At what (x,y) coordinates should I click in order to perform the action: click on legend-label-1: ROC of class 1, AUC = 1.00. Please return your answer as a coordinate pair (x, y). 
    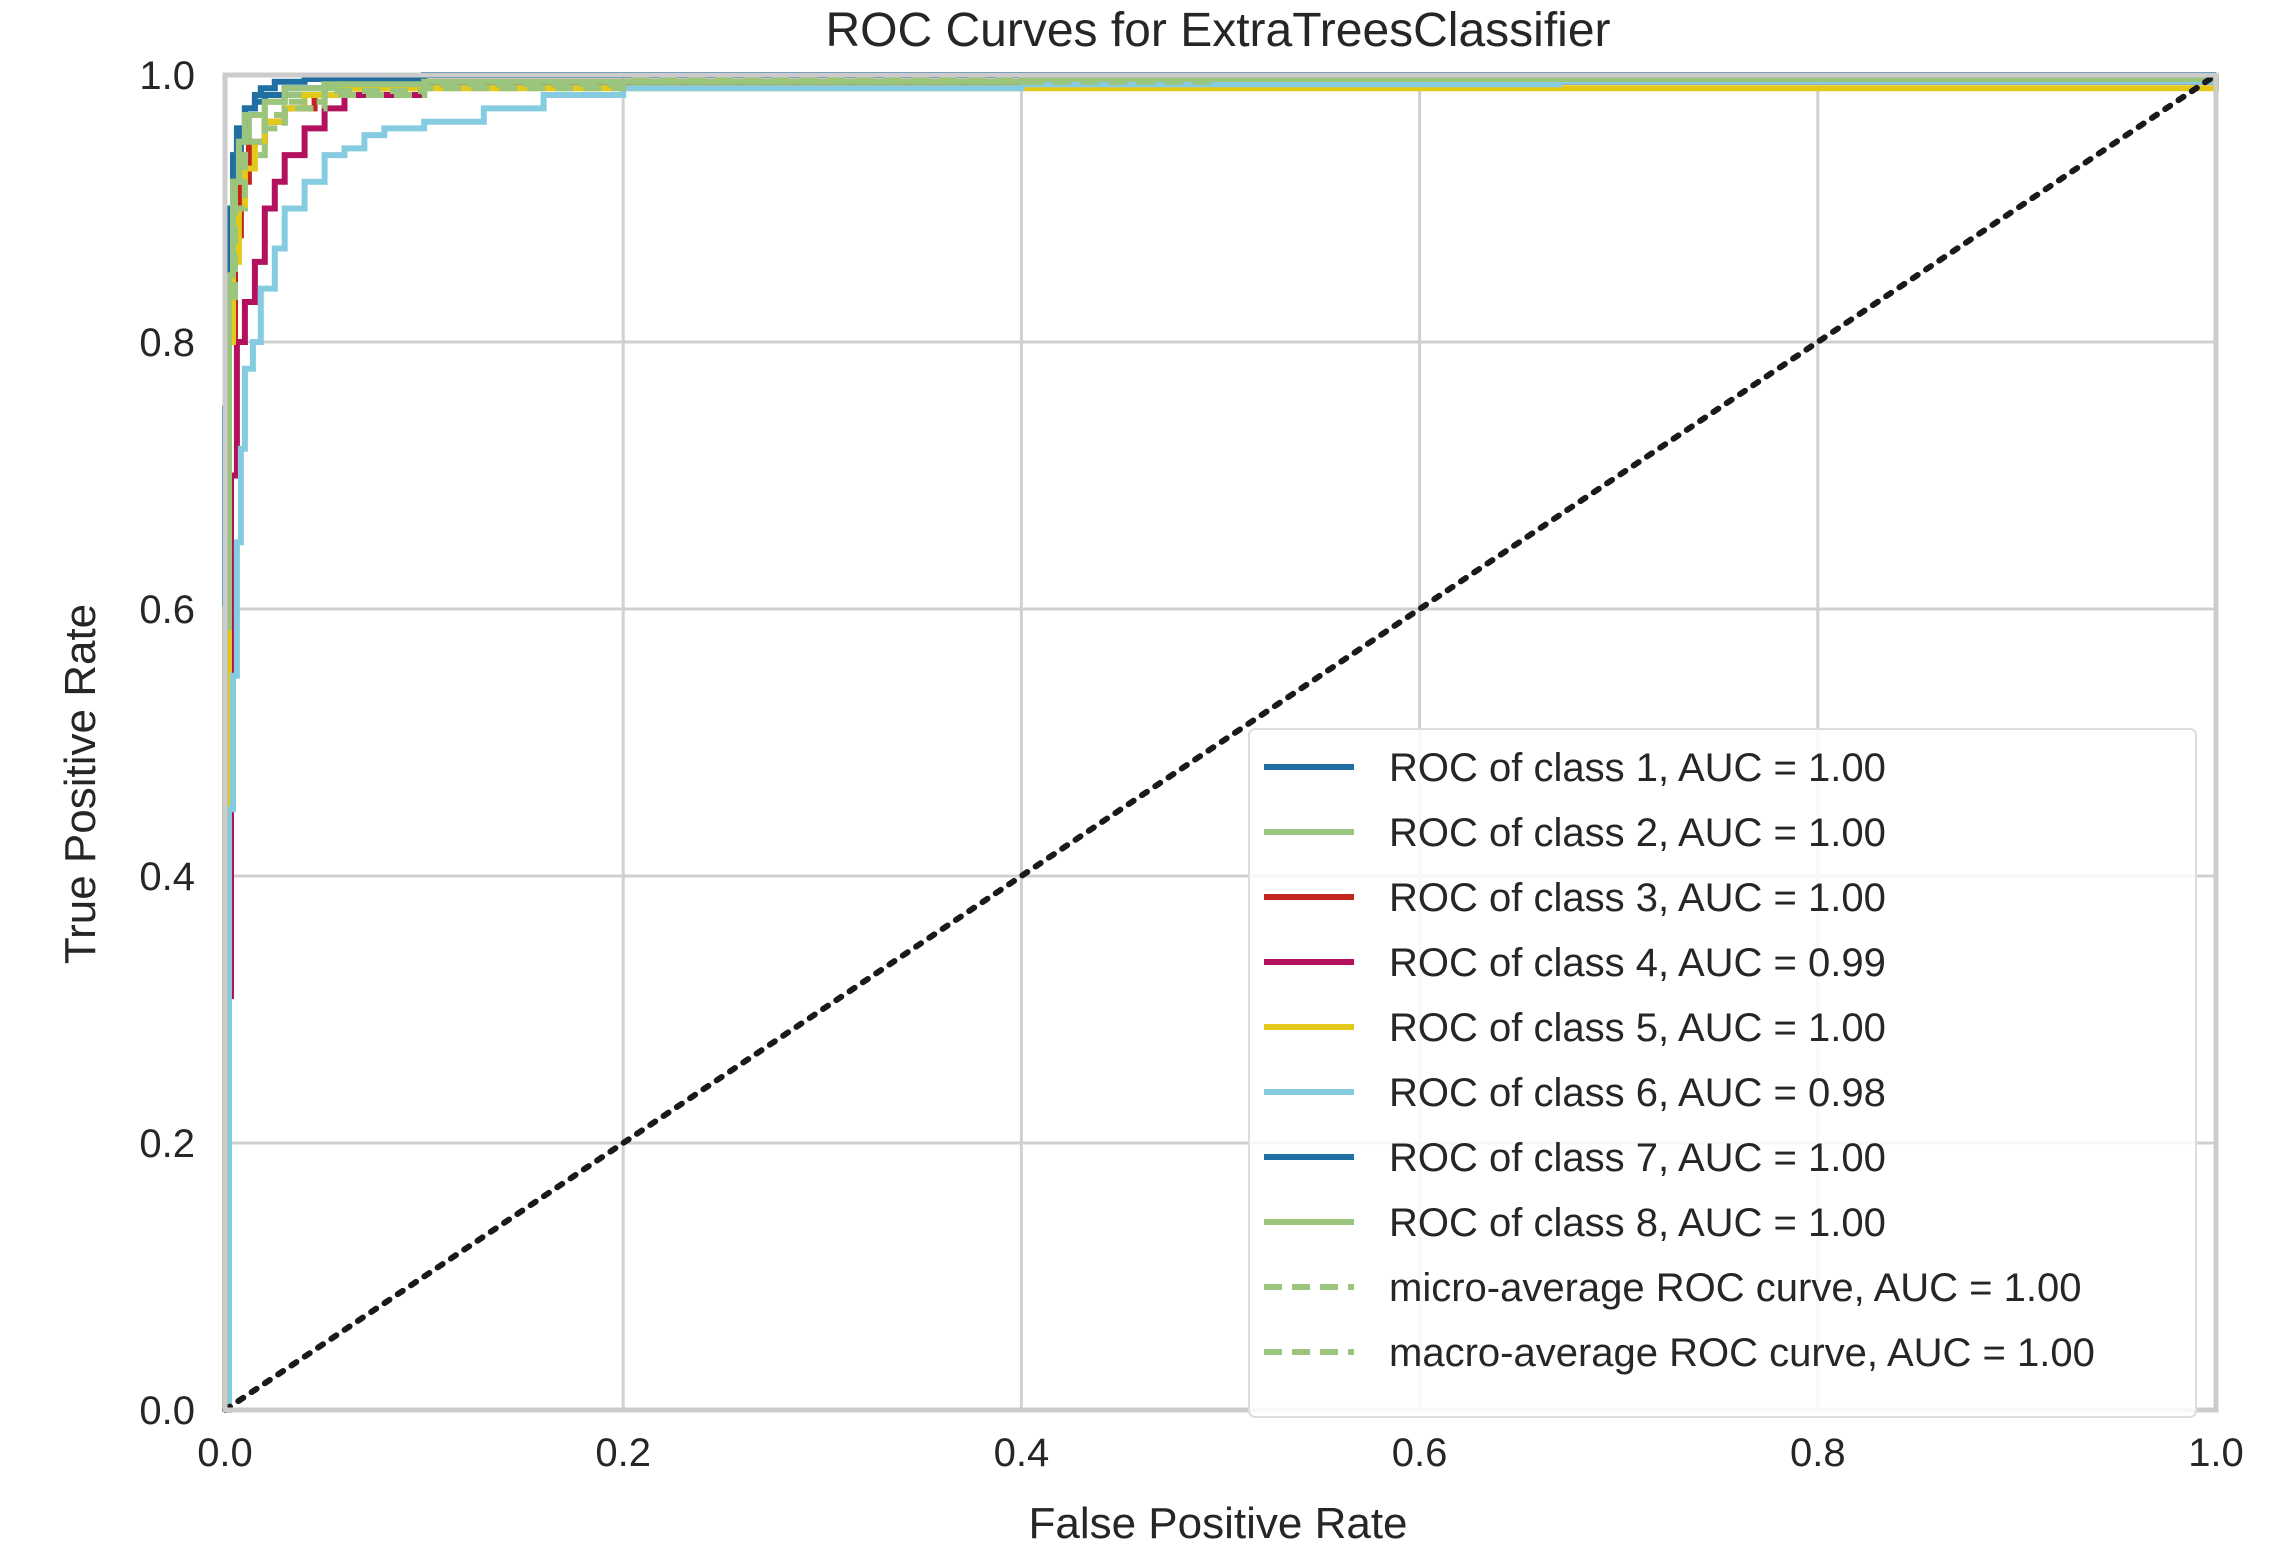
    Looking at the image, I should click on (1637, 768).